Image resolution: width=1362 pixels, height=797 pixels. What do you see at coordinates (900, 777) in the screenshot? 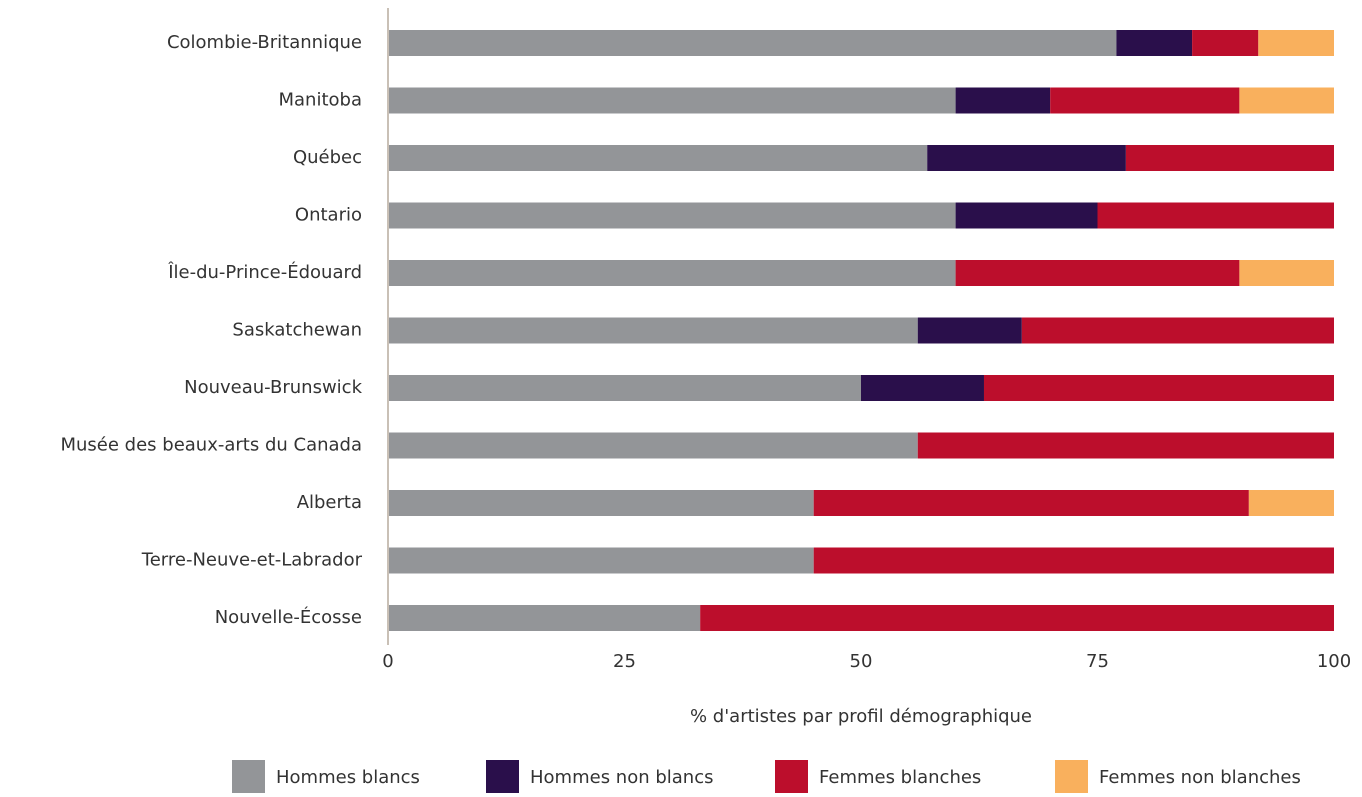
I see `legend-label: Femmes blanches` at bounding box center [900, 777].